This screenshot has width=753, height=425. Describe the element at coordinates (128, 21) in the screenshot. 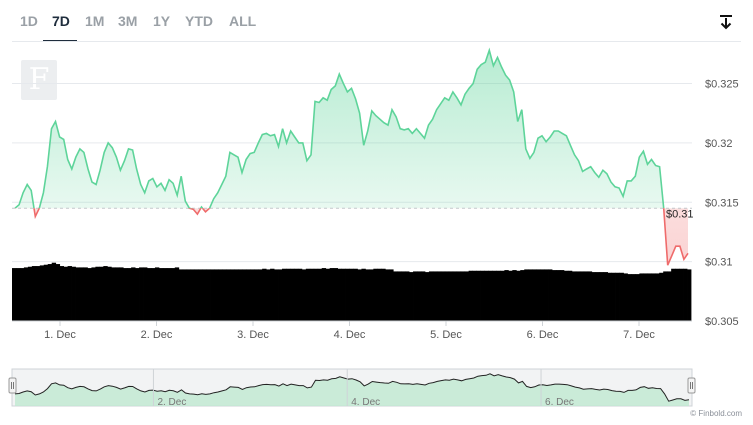

I see `tab-3m: 3M` at that location.